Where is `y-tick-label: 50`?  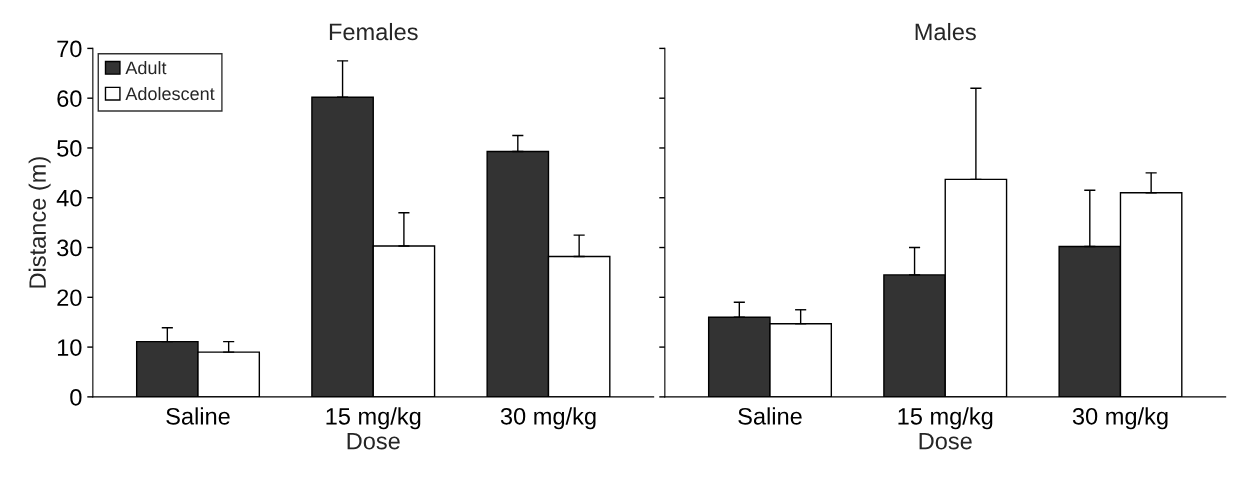
y-tick-label: 50 is located at coordinates (69, 148).